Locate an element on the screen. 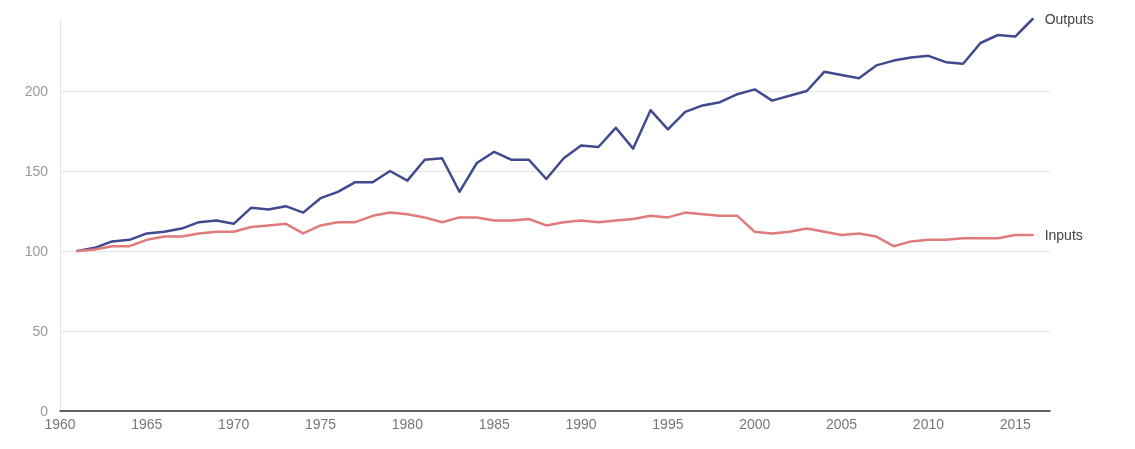  x-tick-label: 1995 is located at coordinates (668, 424).